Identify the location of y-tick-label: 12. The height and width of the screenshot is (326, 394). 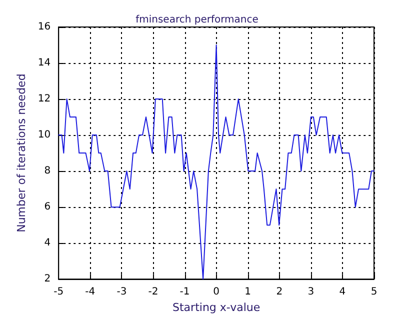
(44, 99).